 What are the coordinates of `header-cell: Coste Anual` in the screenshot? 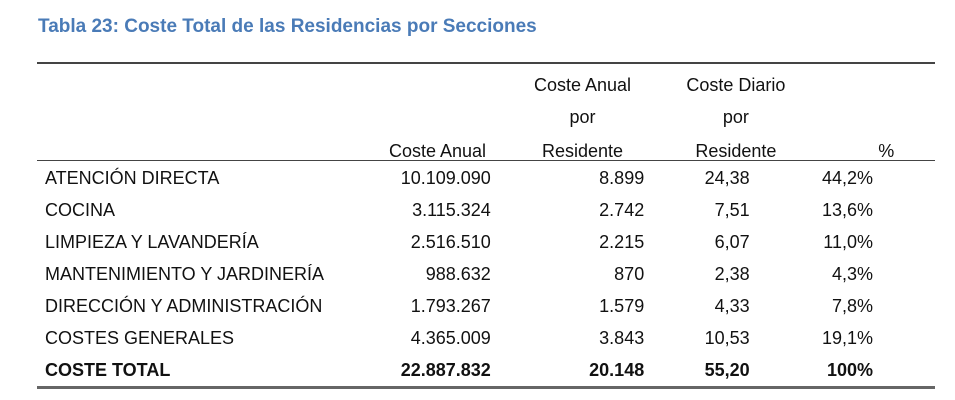 It's located at (582, 85).